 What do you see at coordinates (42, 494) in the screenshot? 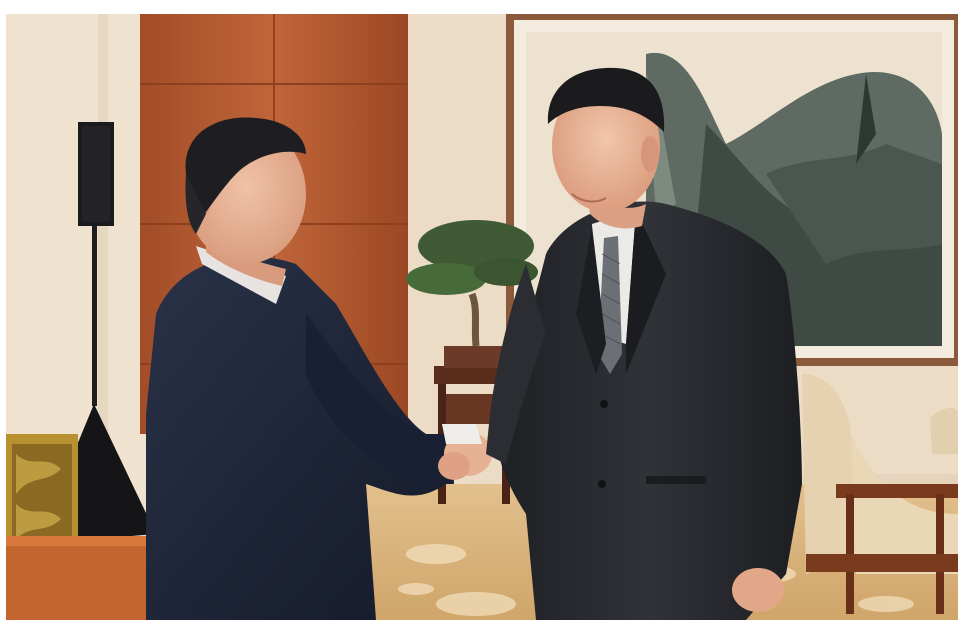
I see `gold-cabinet` at bounding box center [42, 494].